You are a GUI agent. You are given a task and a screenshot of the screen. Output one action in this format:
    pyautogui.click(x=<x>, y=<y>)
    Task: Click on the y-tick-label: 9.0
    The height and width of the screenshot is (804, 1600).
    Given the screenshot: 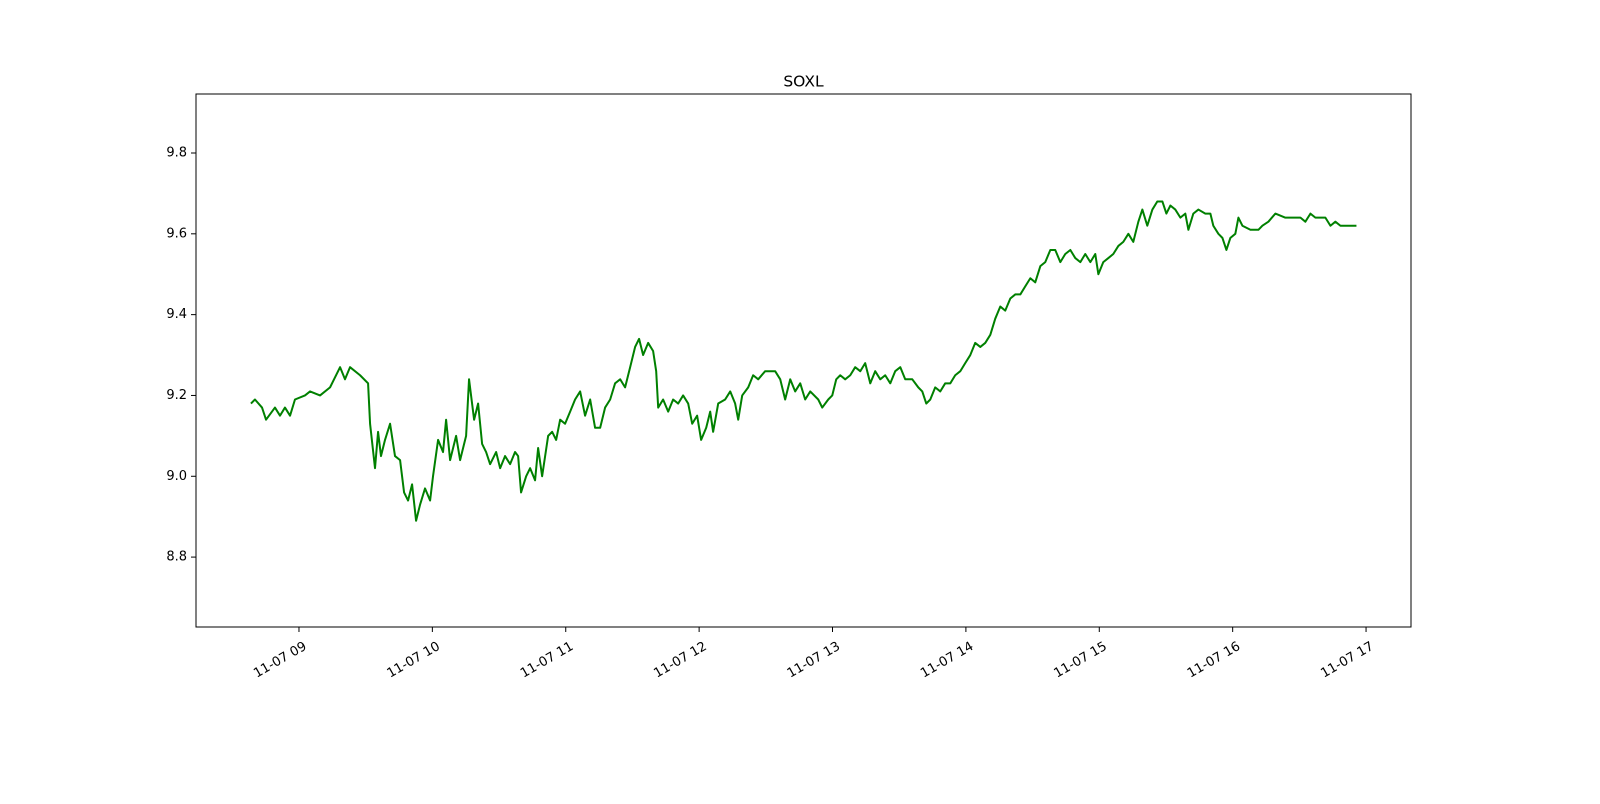 What is the action you would take?
    pyautogui.click(x=176, y=476)
    